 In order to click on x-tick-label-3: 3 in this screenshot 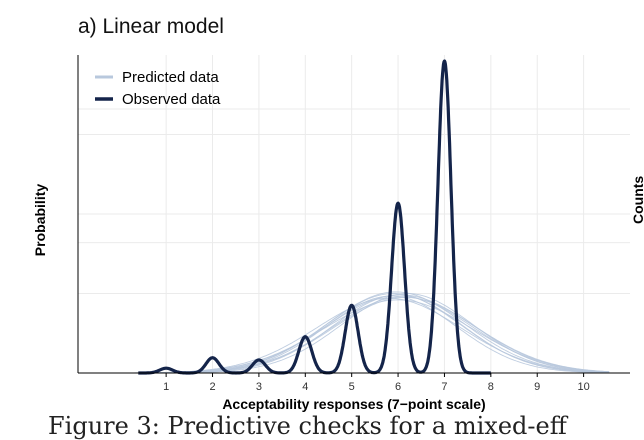, I will do `click(259, 387)`.